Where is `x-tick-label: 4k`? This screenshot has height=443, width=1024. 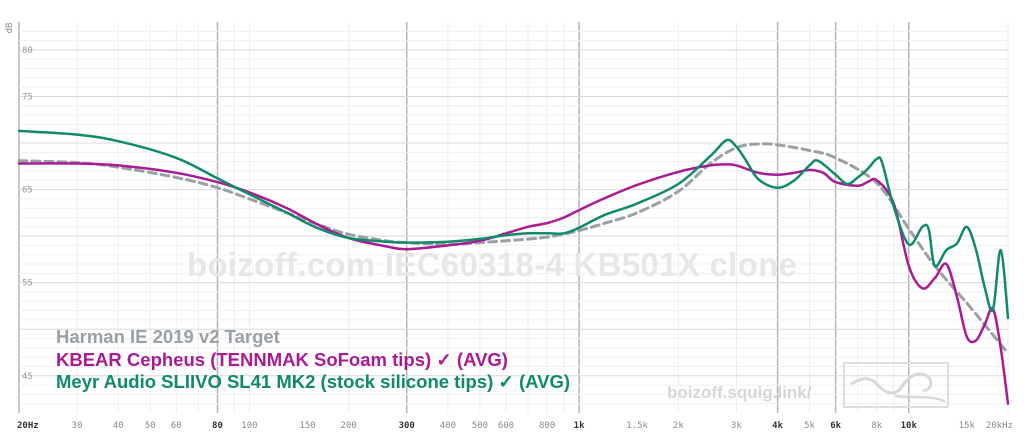
x-tick-label: 4k is located at coordinates (777, 426).